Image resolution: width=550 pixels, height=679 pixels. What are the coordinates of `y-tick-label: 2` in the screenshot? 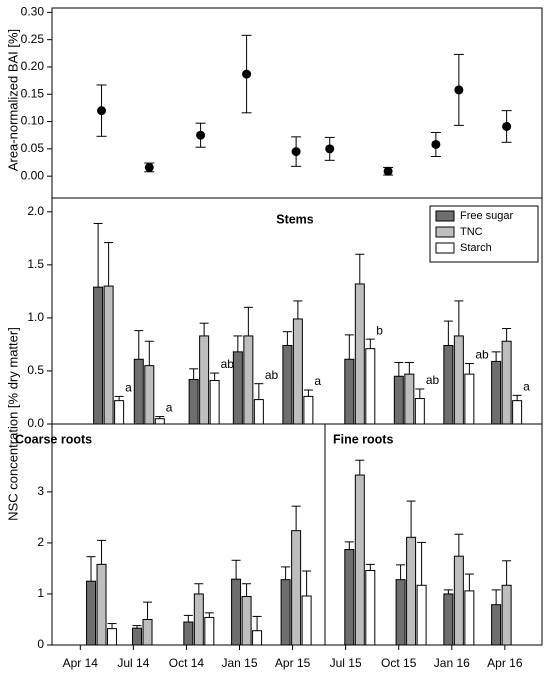 It's located at (40, 542).